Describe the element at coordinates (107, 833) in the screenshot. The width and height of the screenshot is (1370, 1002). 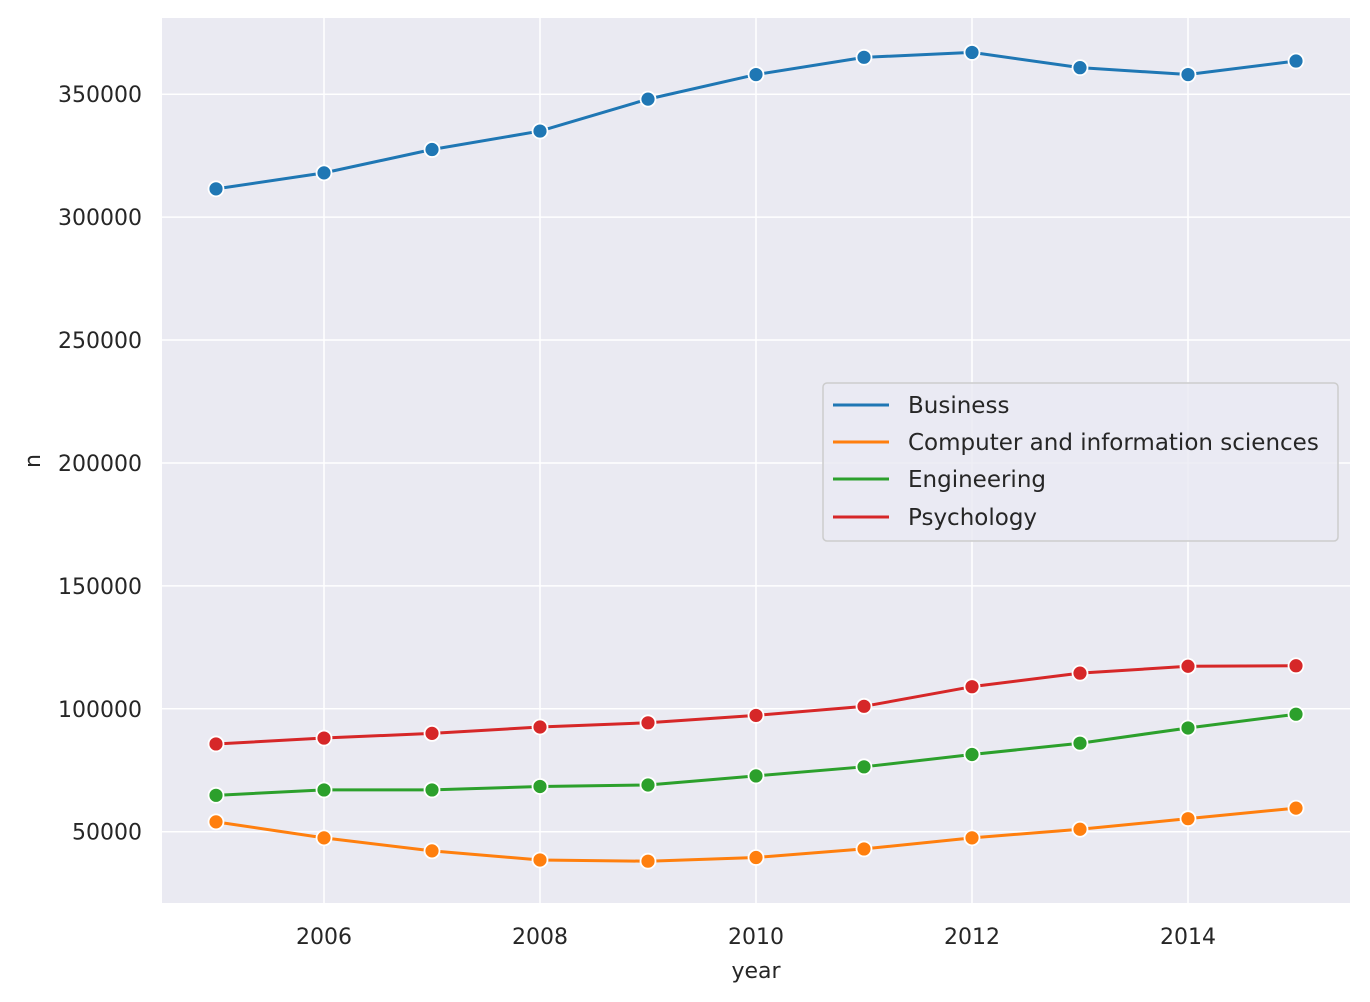
I see `y-tick-label: 50000` at that location.